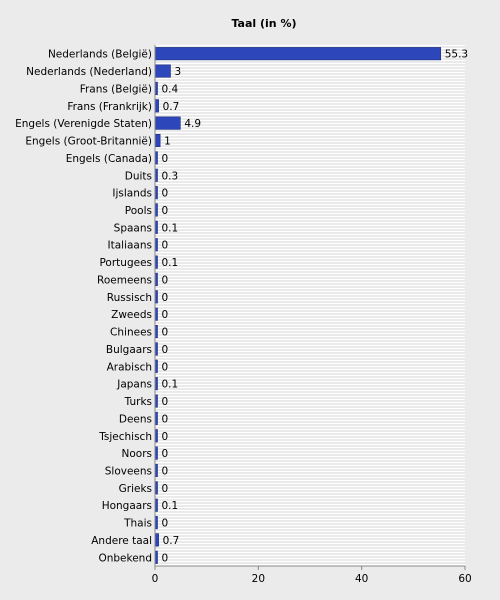  I want to click on category-label: Nederlands (België), so click(100, 55).